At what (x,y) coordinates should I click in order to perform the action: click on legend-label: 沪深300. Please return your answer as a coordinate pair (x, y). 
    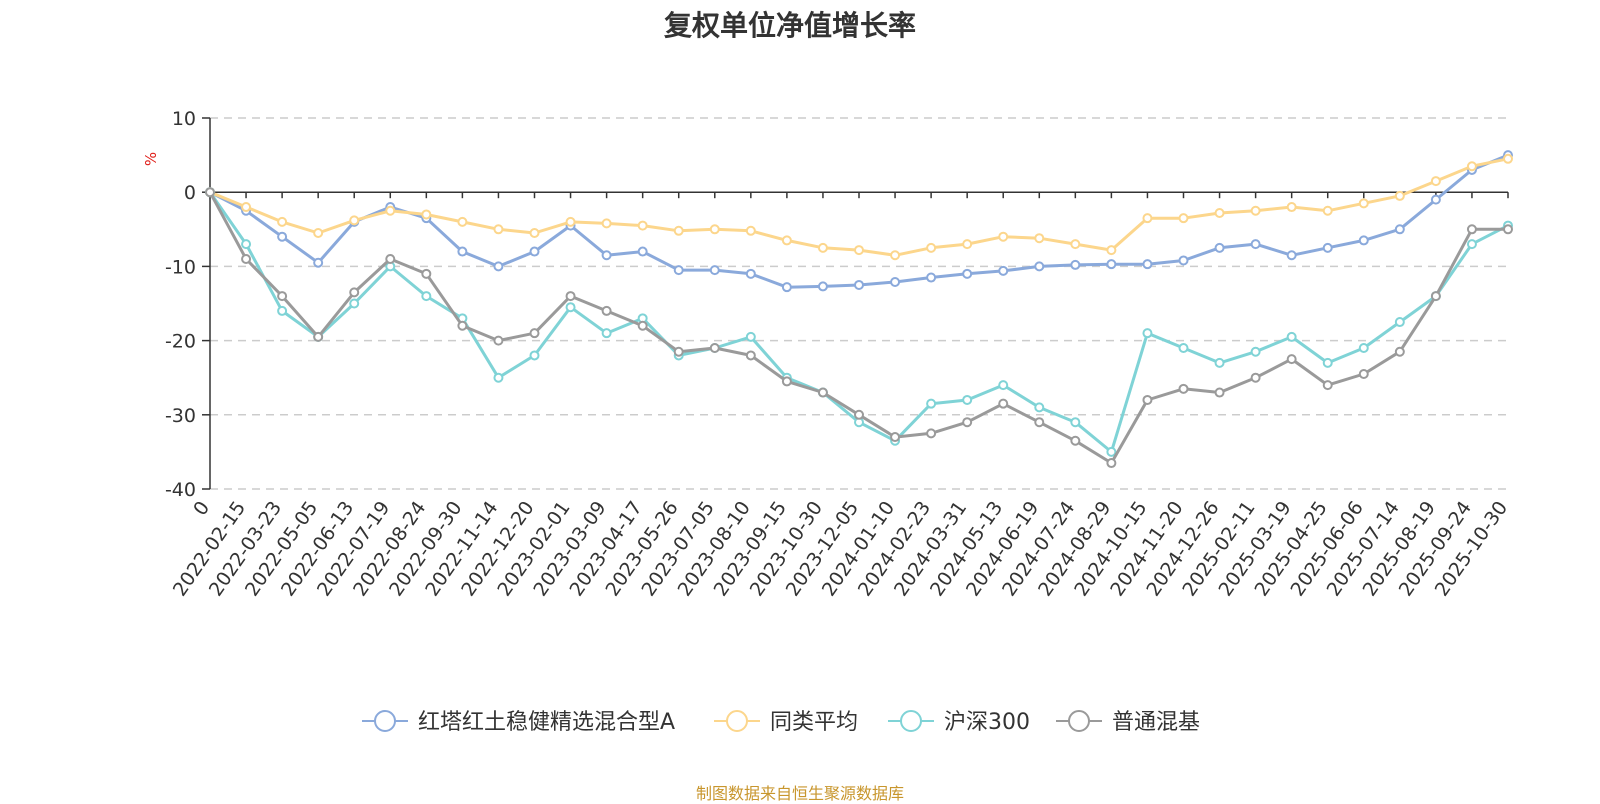
    Looking at the image, I should click on (987, 722).